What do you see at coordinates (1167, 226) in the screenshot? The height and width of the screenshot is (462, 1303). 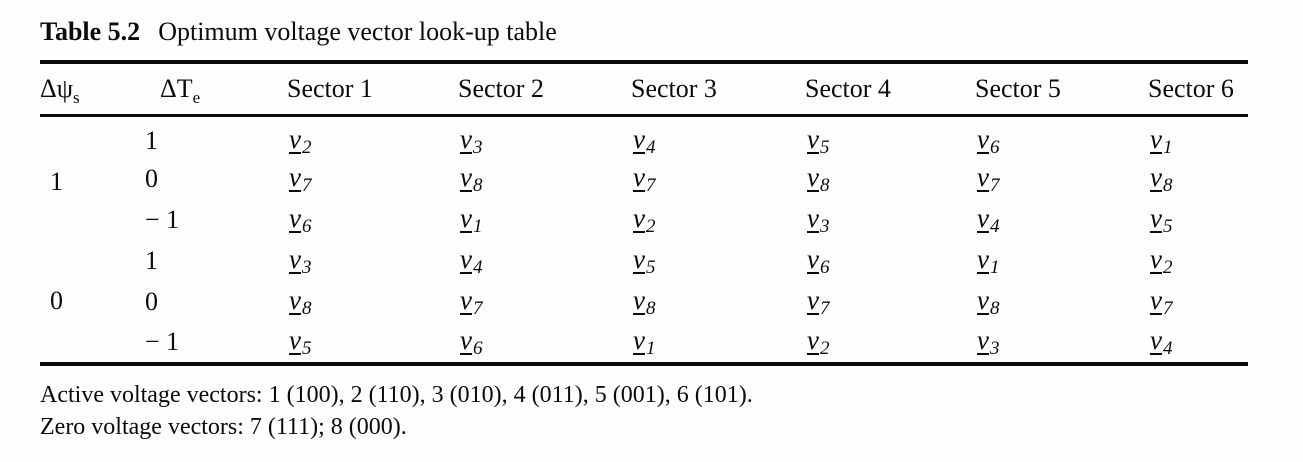 I see `vector-subscript: 5` at bounding box center [1167, 226].